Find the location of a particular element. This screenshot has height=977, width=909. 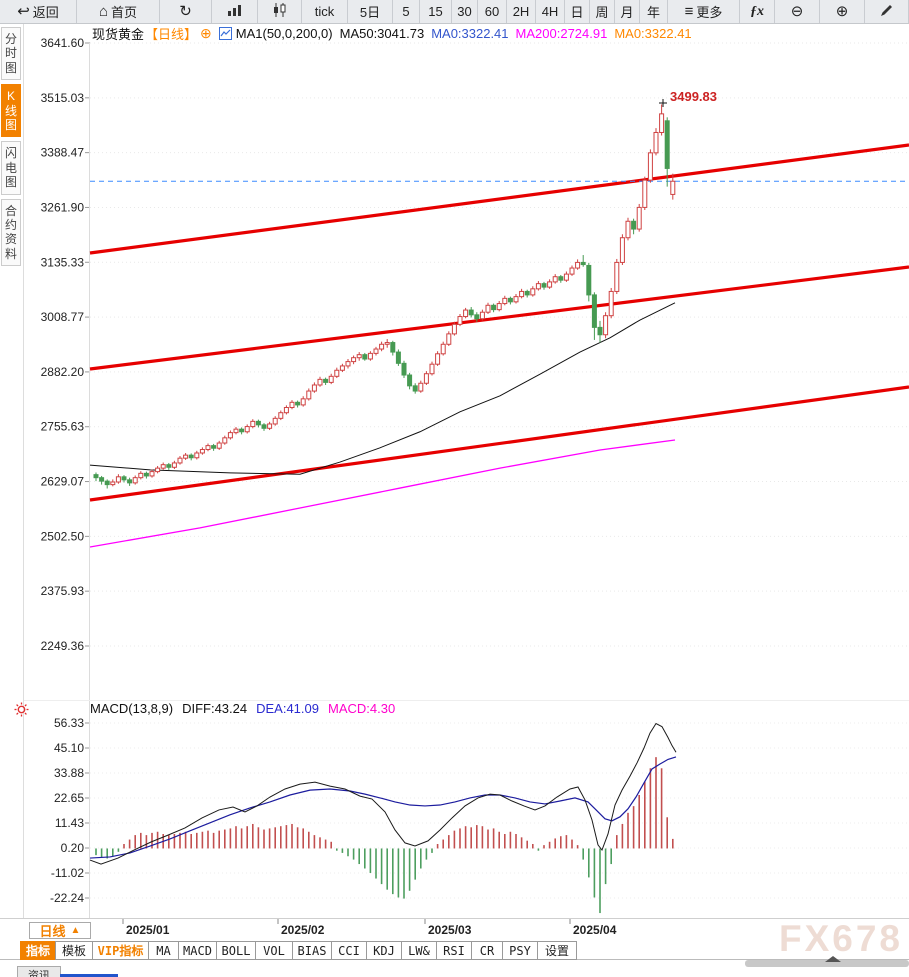

indicator-tab-lw: LW& is located at coordinates (419, 950).